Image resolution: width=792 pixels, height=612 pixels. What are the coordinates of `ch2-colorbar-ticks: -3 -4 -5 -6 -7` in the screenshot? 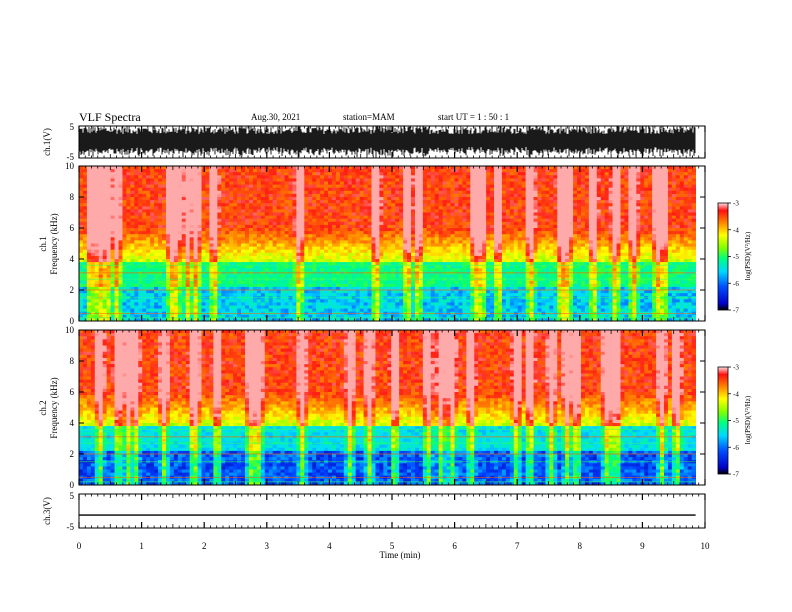 It's located at (733, 421).